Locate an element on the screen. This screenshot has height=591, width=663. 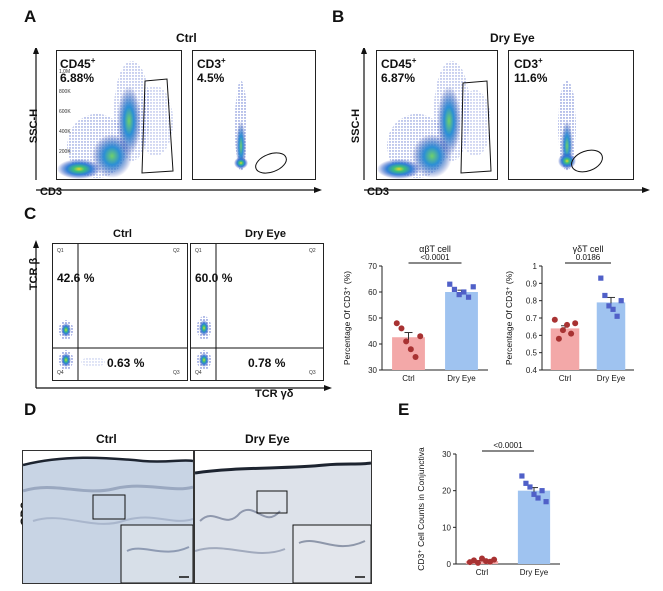
panel-a-cd45-plot: 1.0M 800K 600K 400K 200K is located at coordinates (119, 115).